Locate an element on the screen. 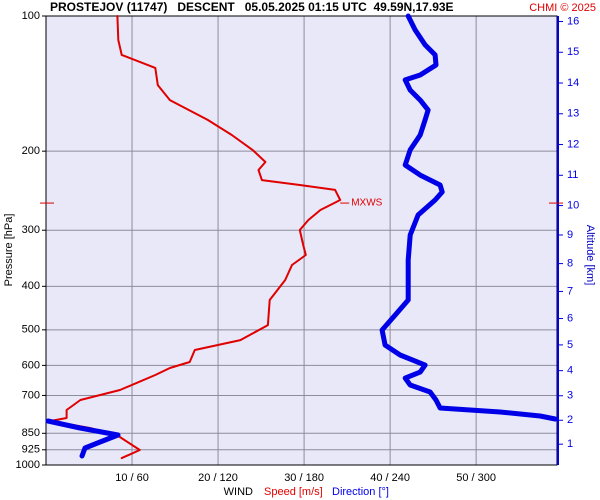 The image size is (600, 500). y-tick-label: 1000 is located at coordinates (28, 465).